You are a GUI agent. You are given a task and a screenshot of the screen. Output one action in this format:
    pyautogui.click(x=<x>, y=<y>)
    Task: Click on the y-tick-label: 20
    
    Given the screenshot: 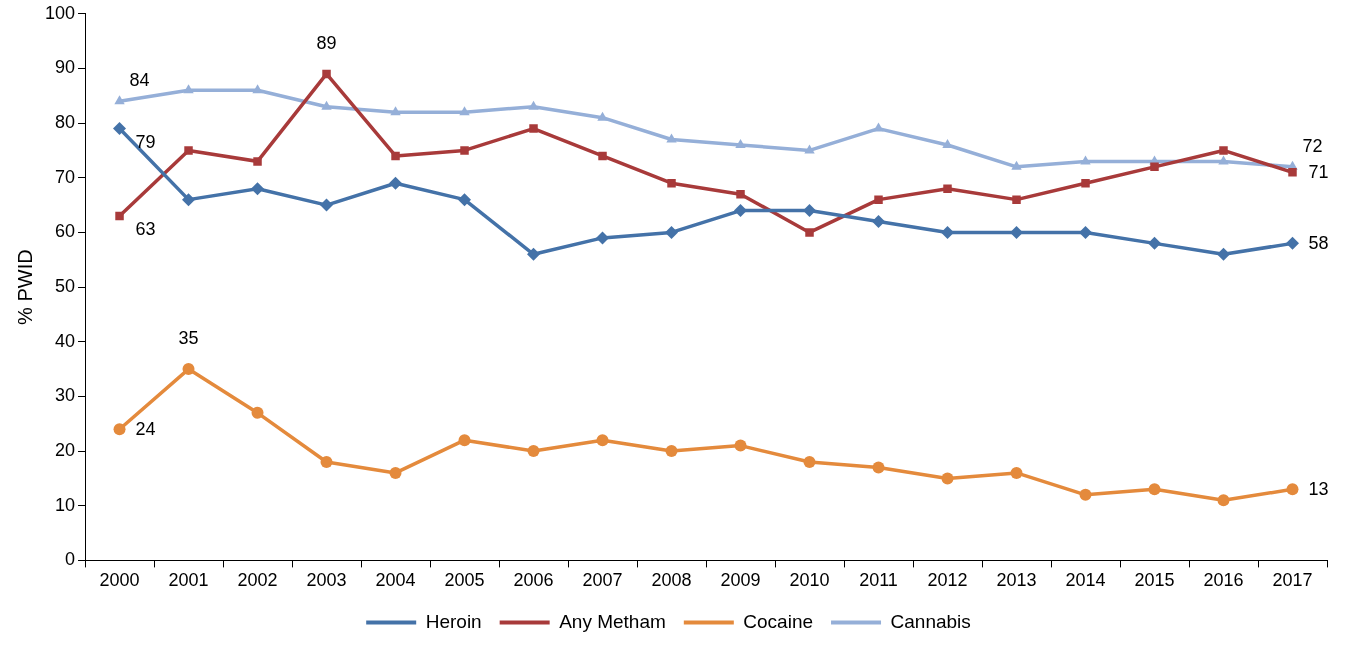 What is the action you would take?
    pyautogui.click(x=65, y=450)
    